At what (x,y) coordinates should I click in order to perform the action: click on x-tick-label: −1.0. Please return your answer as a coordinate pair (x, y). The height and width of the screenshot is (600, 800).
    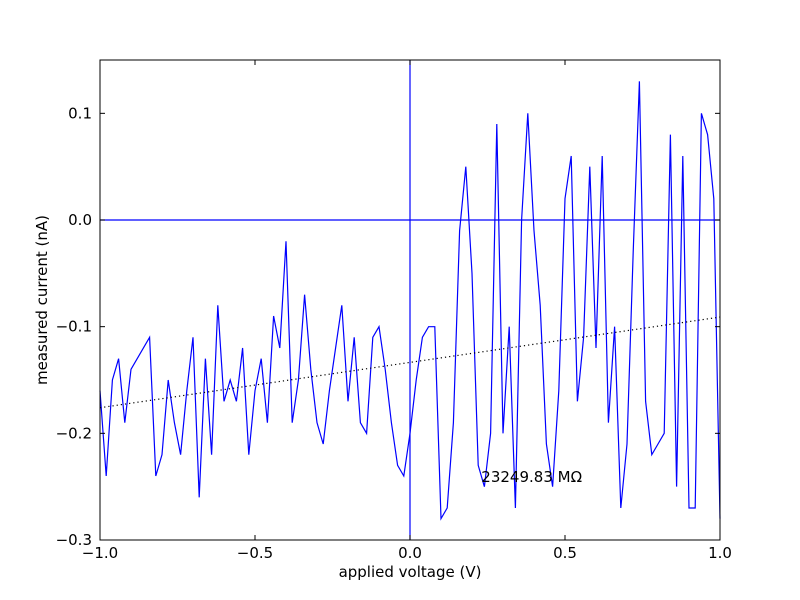
    Looking at the image, I should click on (100, 553).